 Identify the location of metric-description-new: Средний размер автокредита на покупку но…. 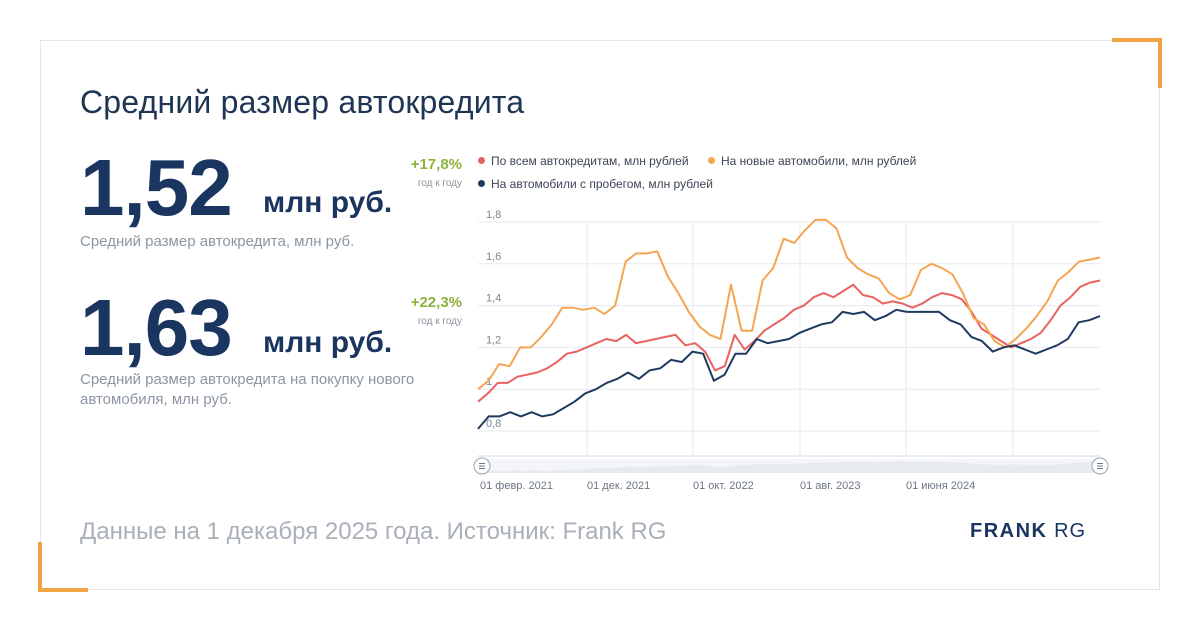
(247, 389).